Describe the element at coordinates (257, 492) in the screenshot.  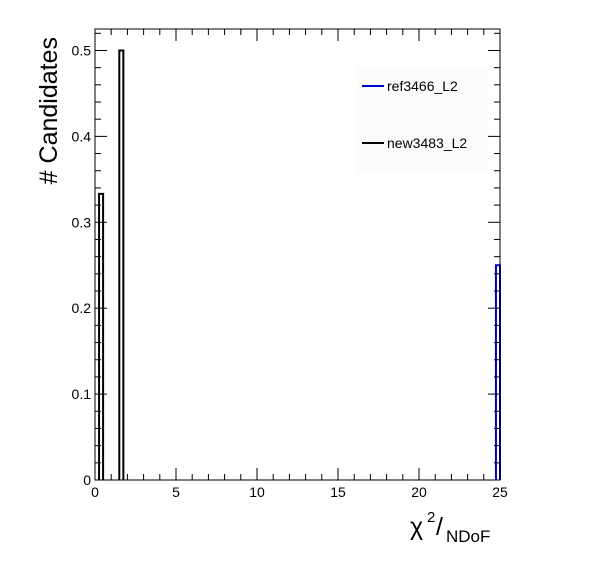
I see `x-tick-label: 10` at that location.